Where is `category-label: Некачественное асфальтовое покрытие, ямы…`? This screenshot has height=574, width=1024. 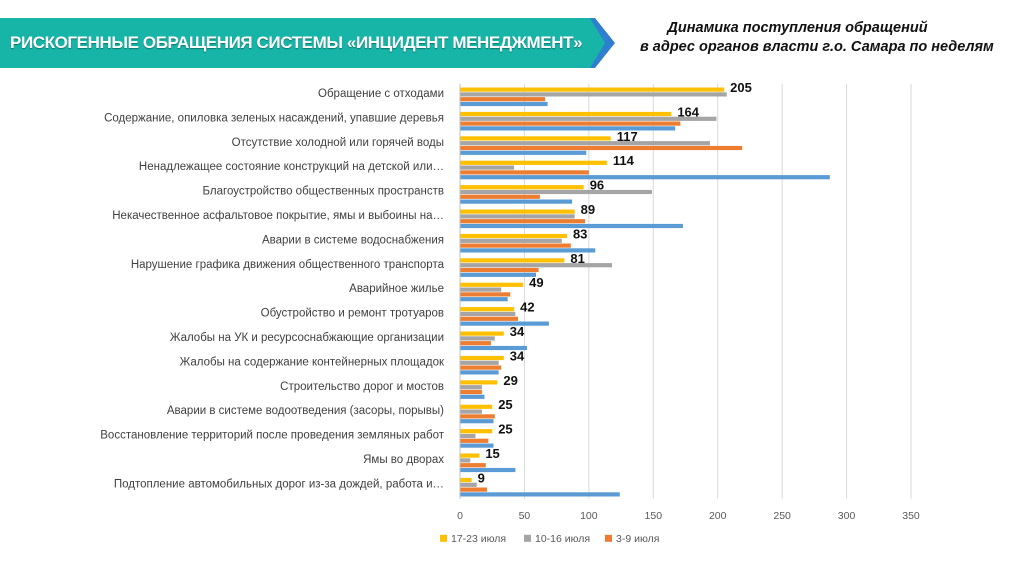
category-label: Некачественное асфальтовое покрытие, ямы… is located at coordinates (278, 216).